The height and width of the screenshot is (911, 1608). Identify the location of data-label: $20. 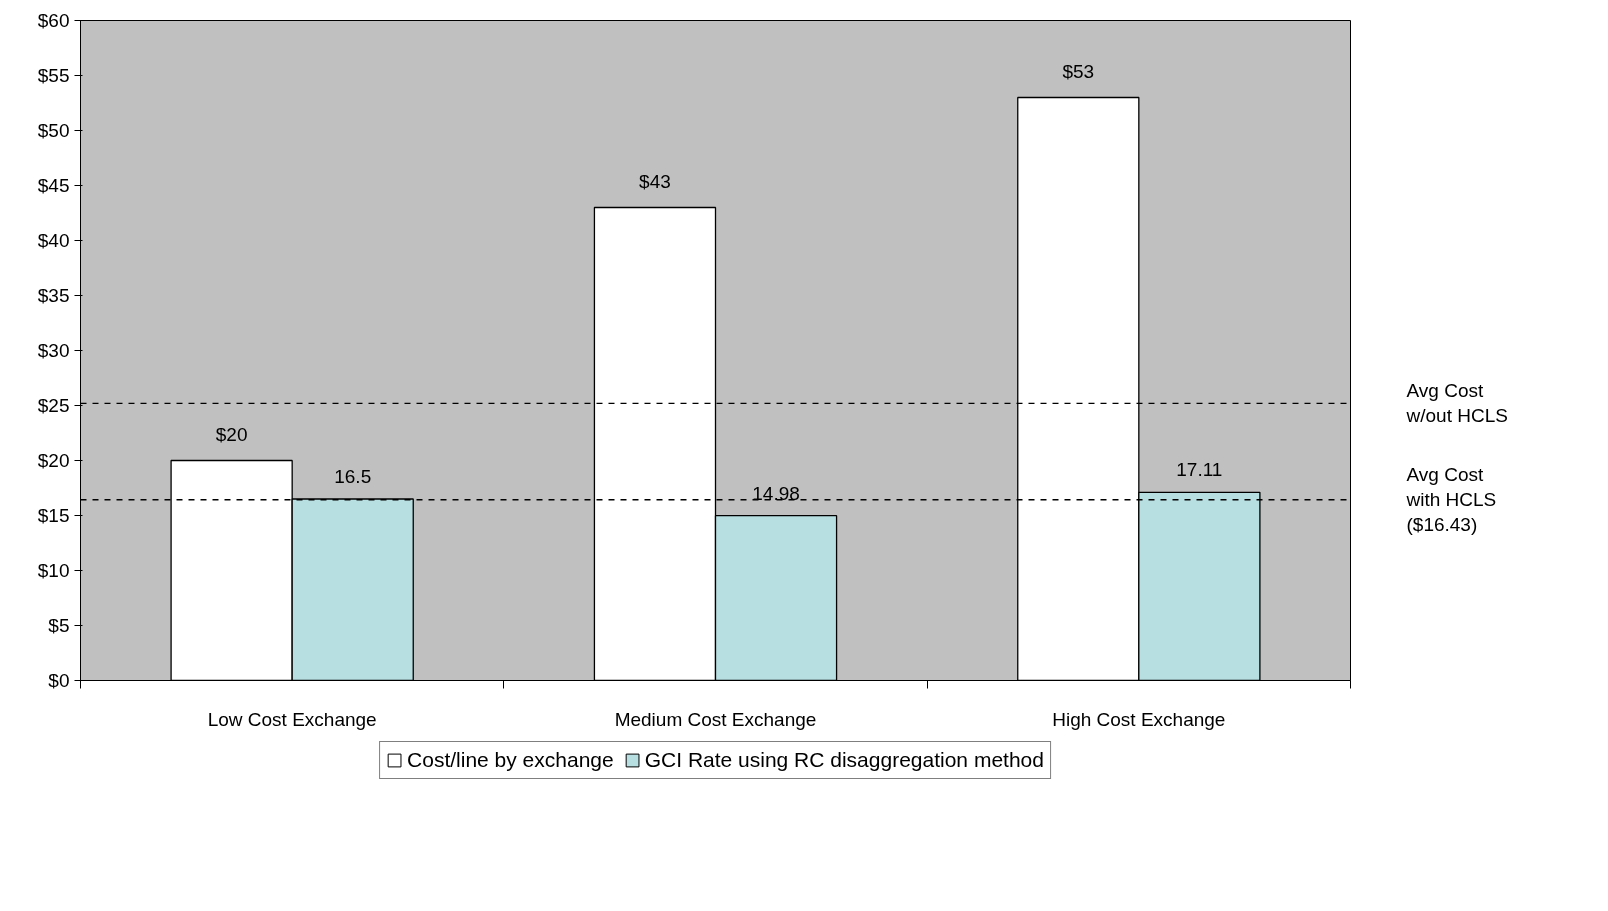
(231, 434).